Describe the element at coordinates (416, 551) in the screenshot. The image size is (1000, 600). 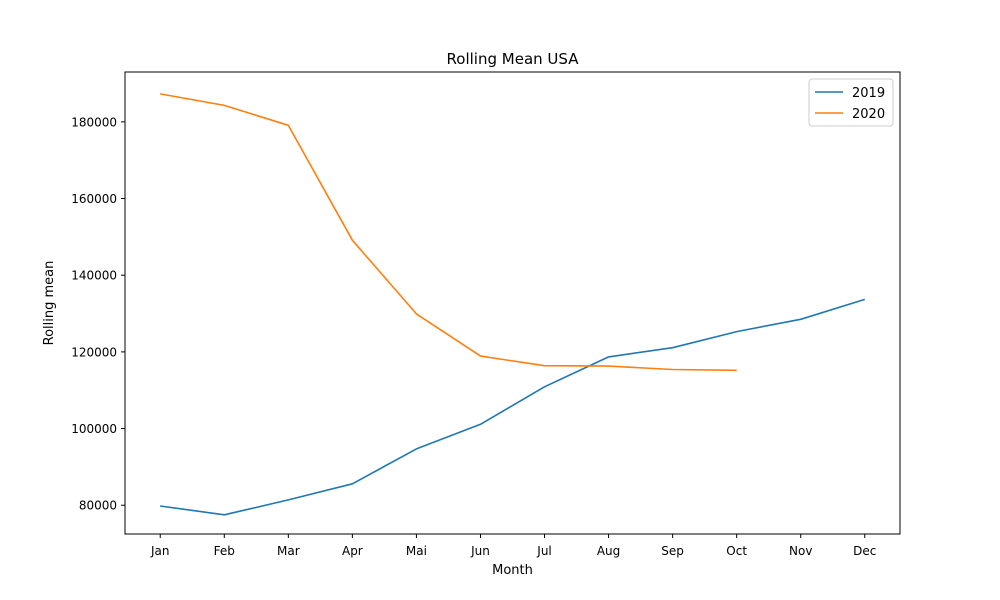
I see `x-tick-label: Mai` at that location.